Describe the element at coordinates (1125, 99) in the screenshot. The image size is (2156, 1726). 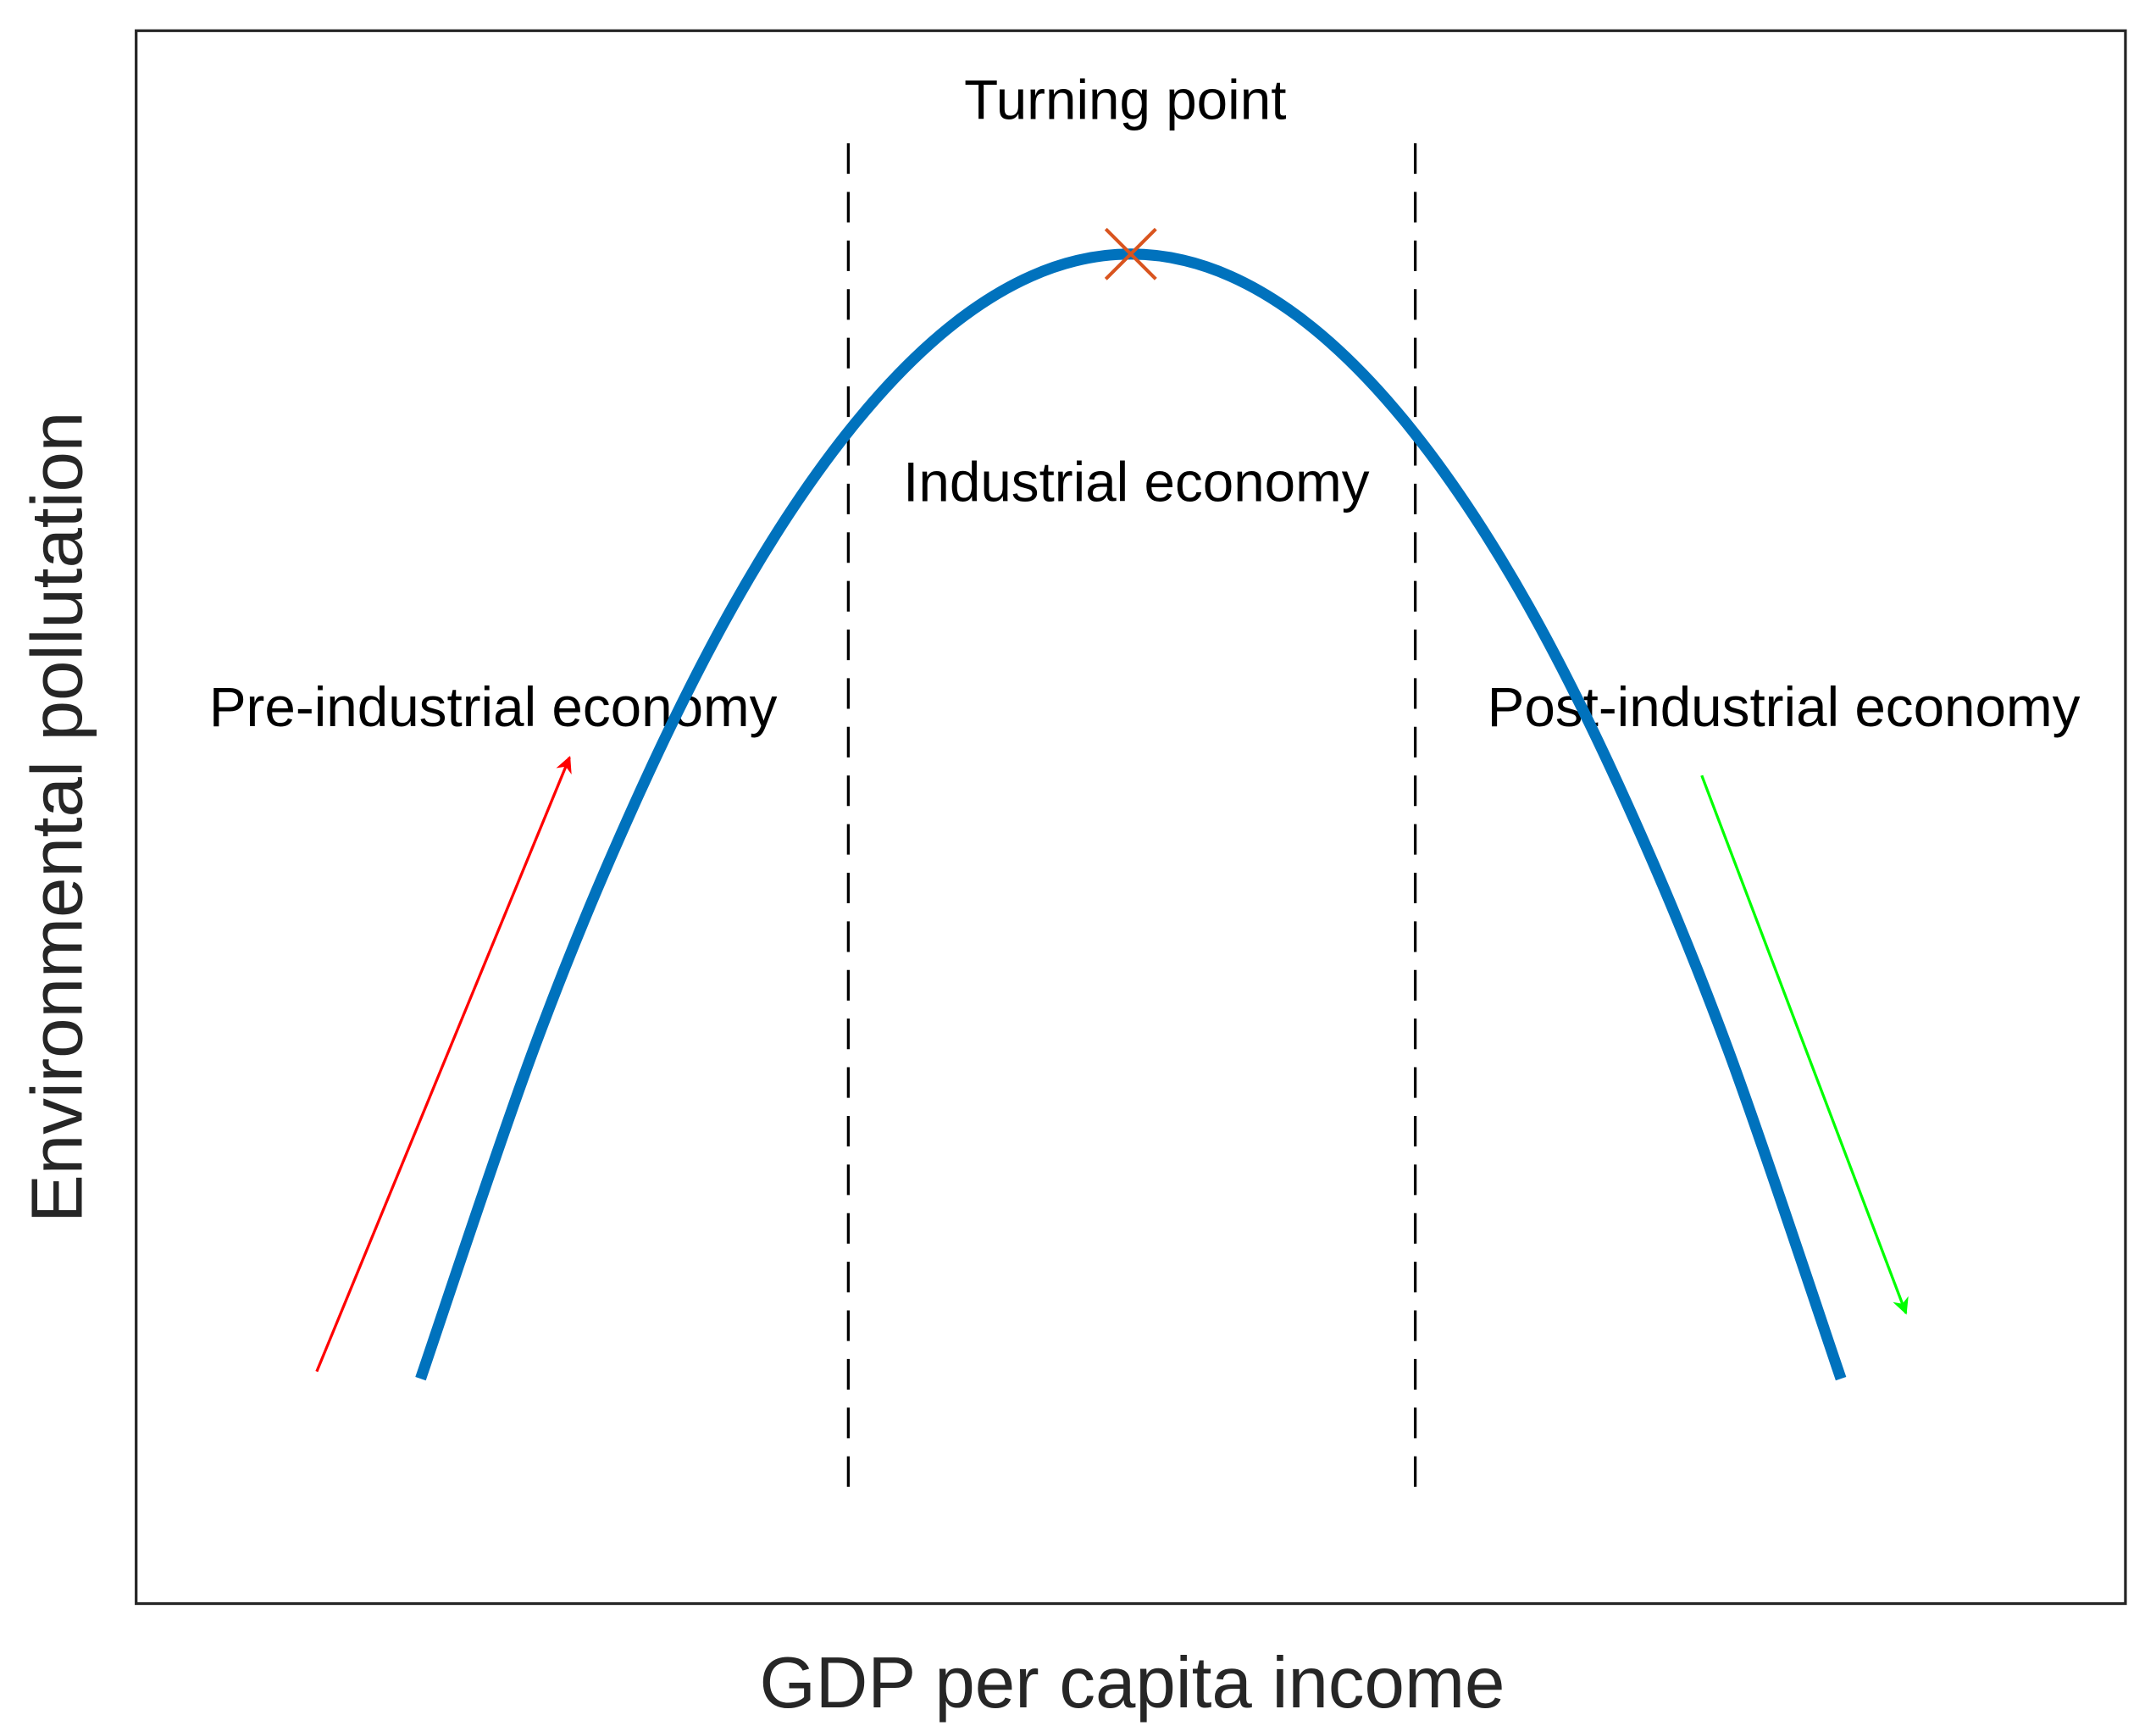
I see `annotation: Turning point` at that location.